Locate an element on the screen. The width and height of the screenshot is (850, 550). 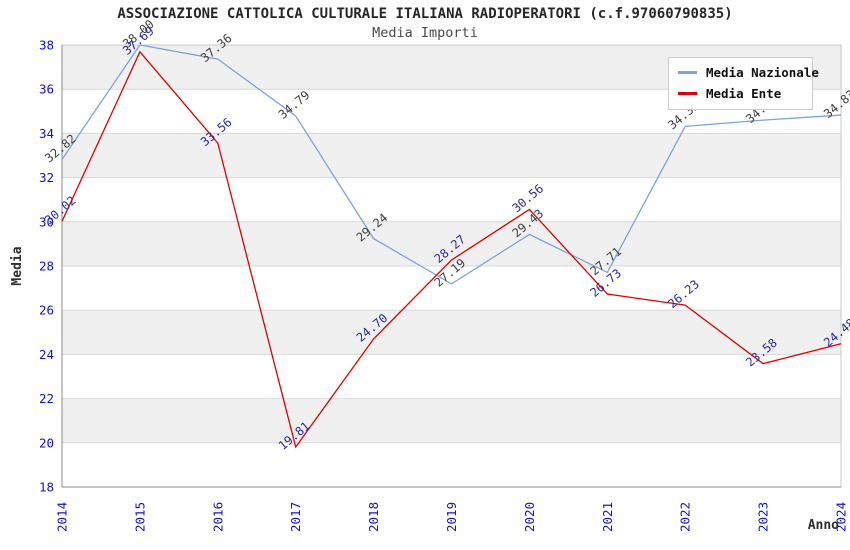
legend-label: Media Ente is located at coordinates (744, 93).